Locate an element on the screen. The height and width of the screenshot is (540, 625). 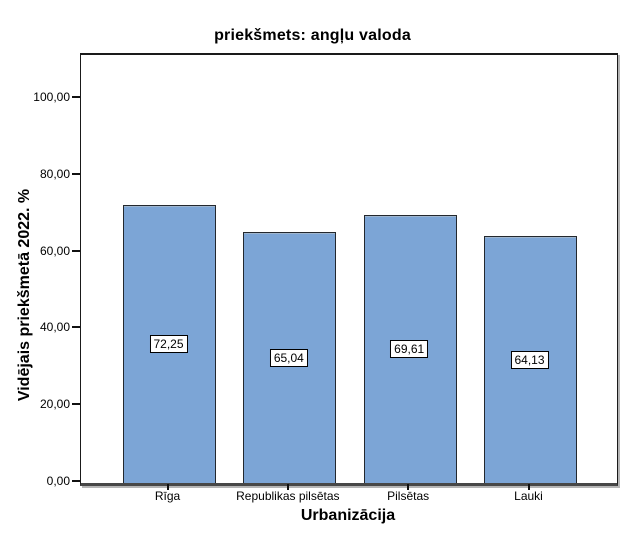
y-tick-label: 80,00 is located at coordinates (54, 173).